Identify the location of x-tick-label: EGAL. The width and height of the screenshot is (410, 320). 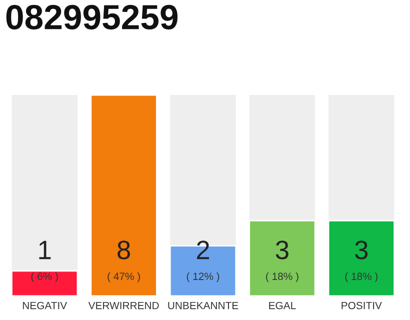
(282, 306).